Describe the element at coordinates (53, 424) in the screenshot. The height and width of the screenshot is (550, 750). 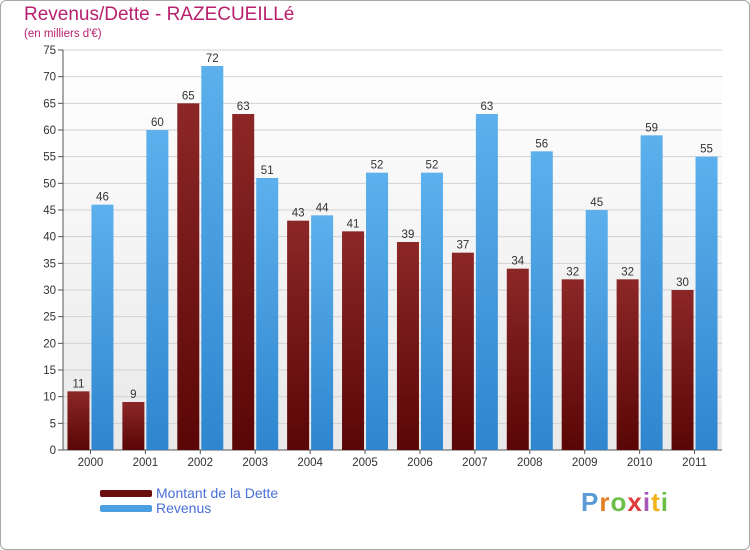
I see `y-tick-label: 5` at that location.